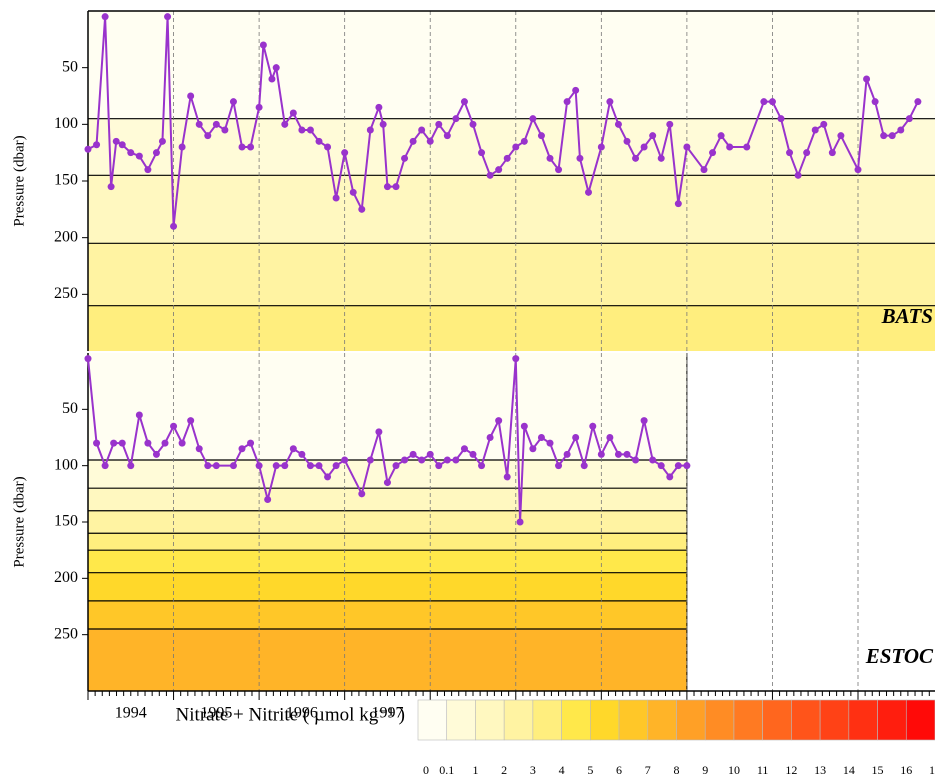  What do you see at coordinates (907, 316) in the screenshot?
I see `panel-label: BATS` at bounding box center [907, 316].